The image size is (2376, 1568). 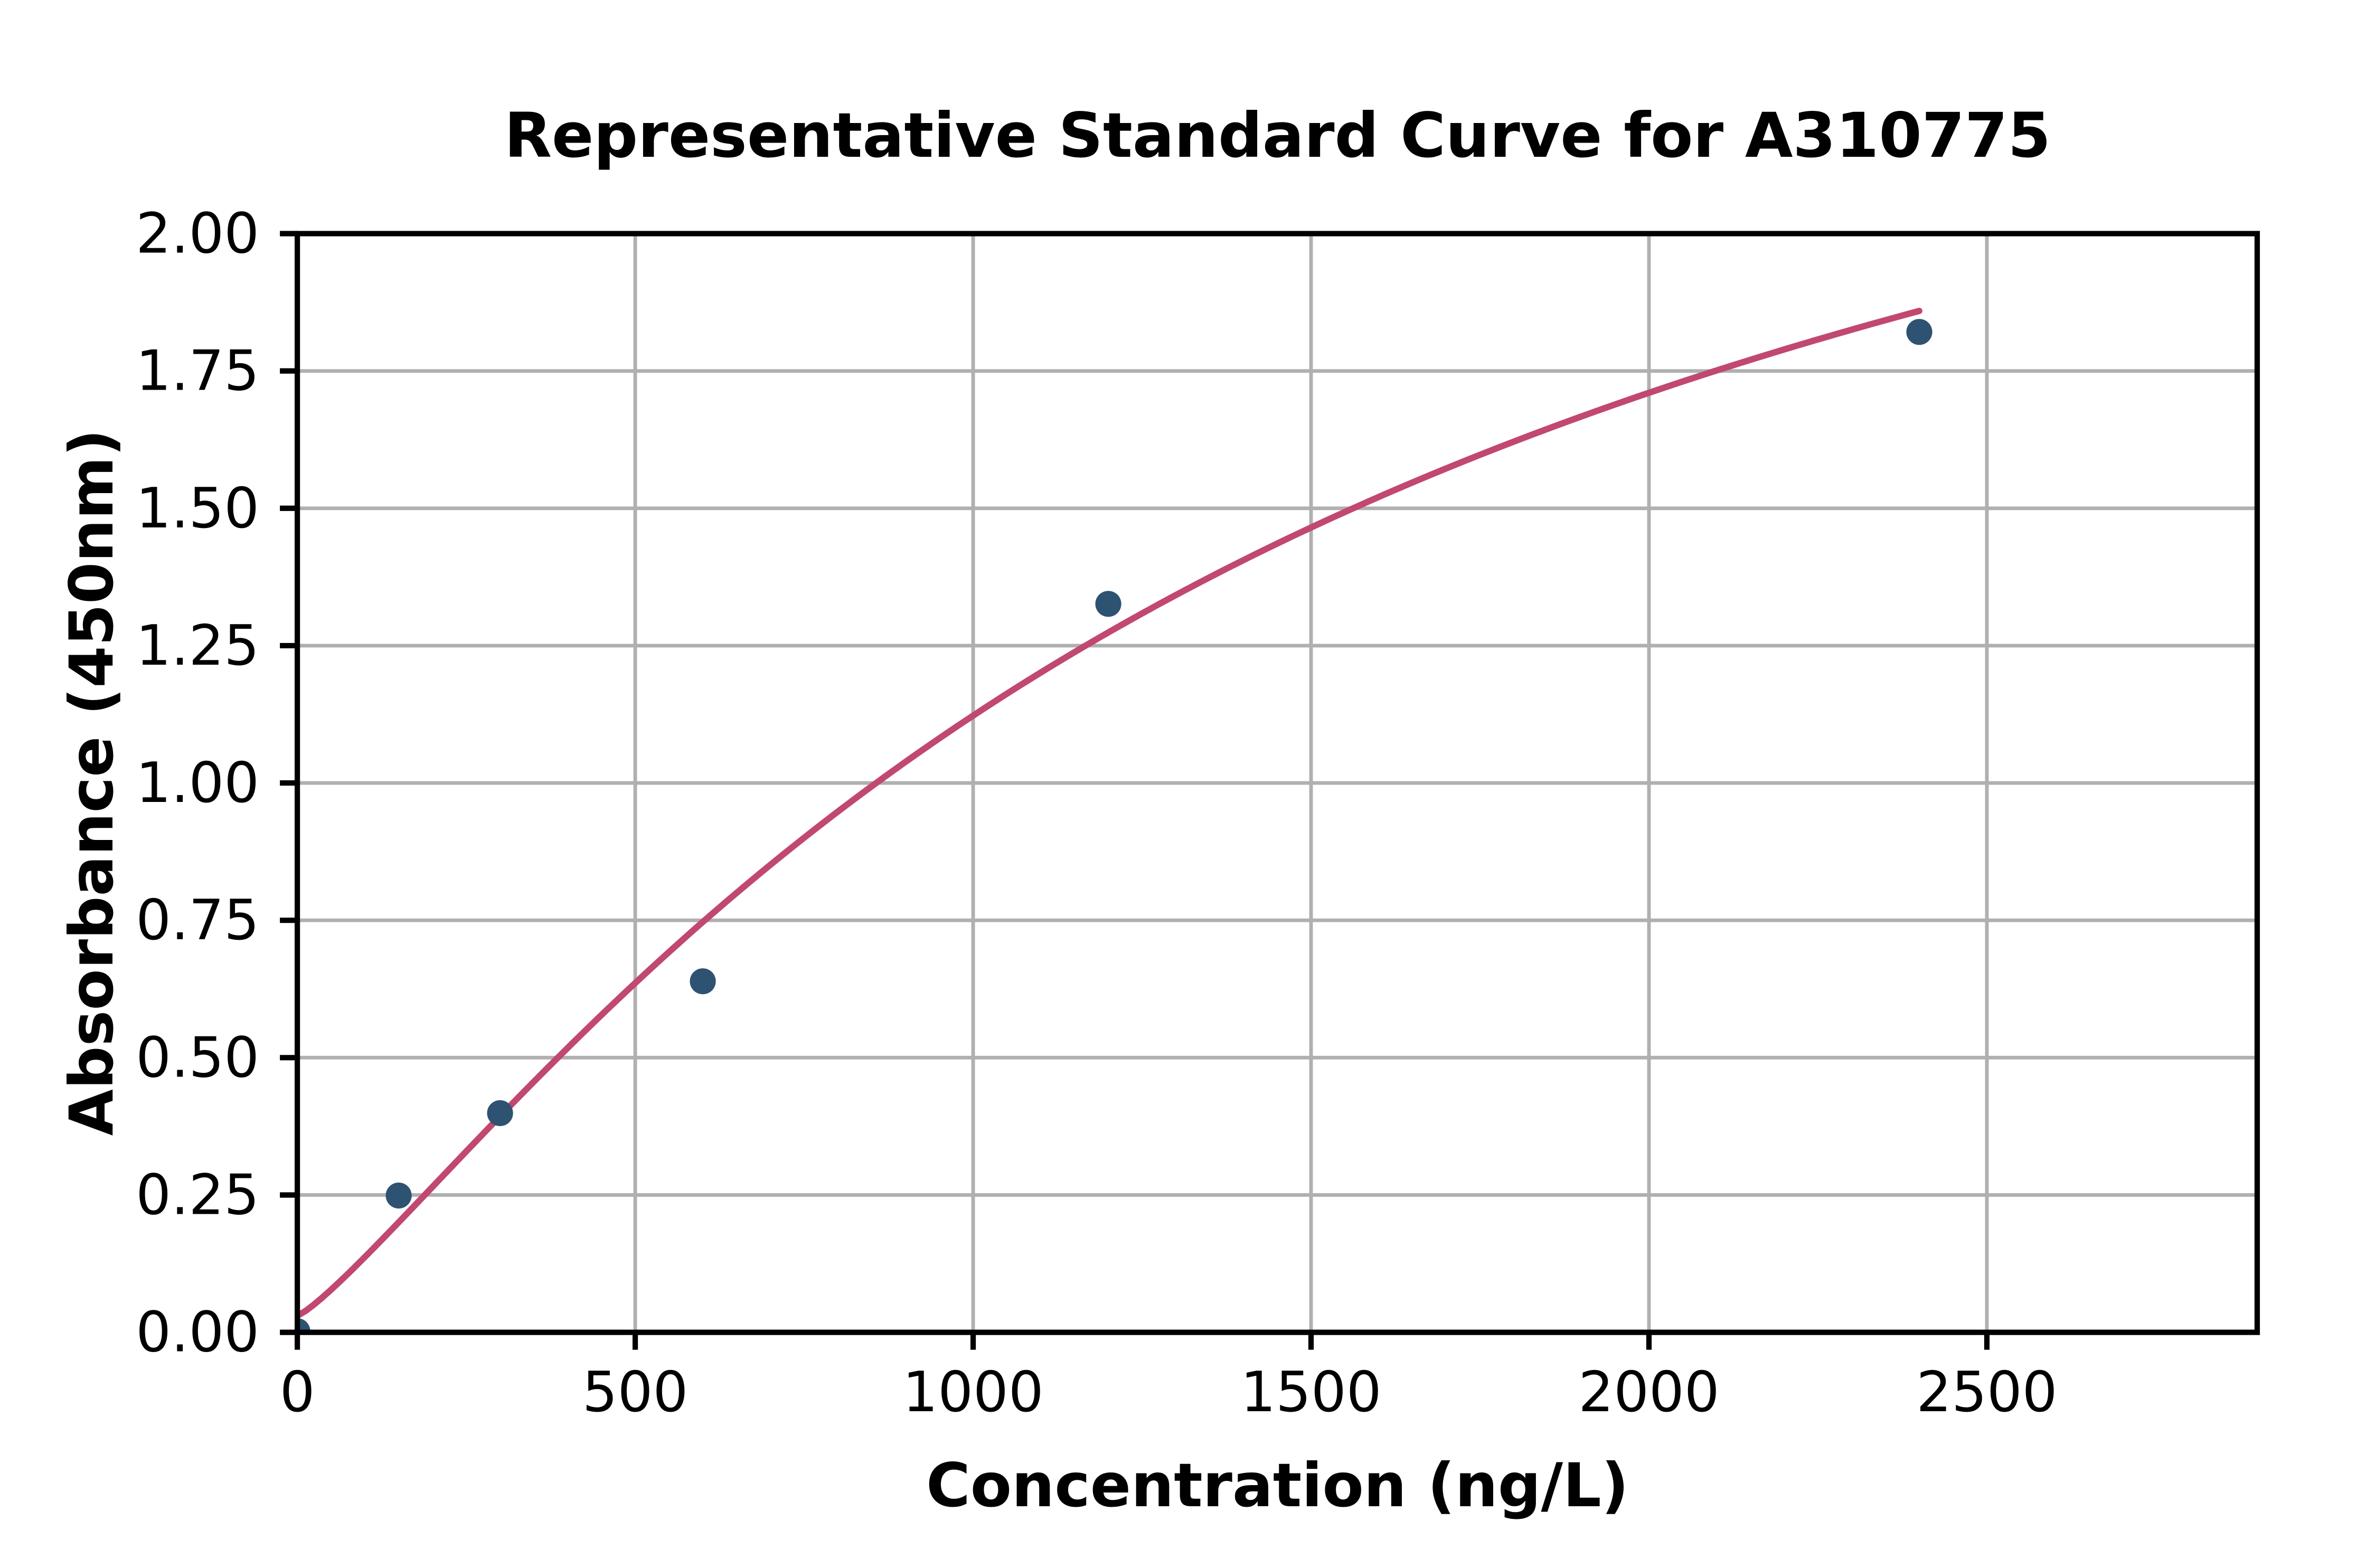 What do you see at coordinates (197, 920) in the screenshot?
I see `y-tick-label: 0.75` at bounding box center [197, 920].